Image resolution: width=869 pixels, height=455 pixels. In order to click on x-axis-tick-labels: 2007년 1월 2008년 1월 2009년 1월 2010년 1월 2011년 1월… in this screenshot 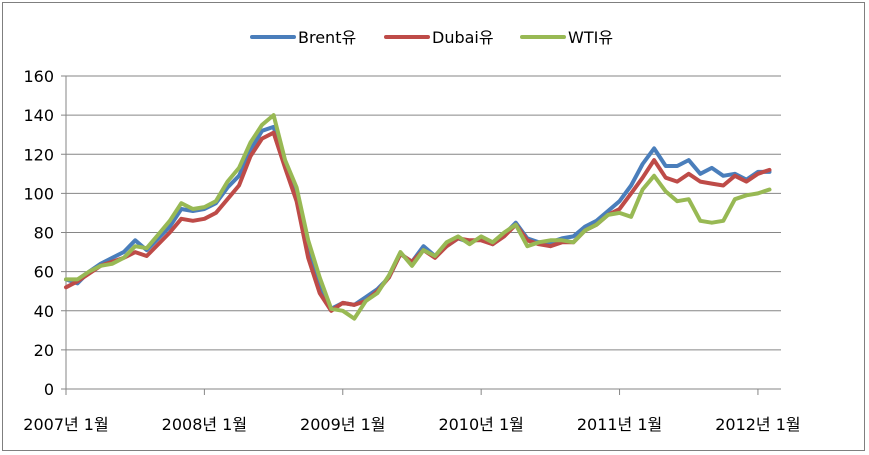, I will do `click(411, 424)`.